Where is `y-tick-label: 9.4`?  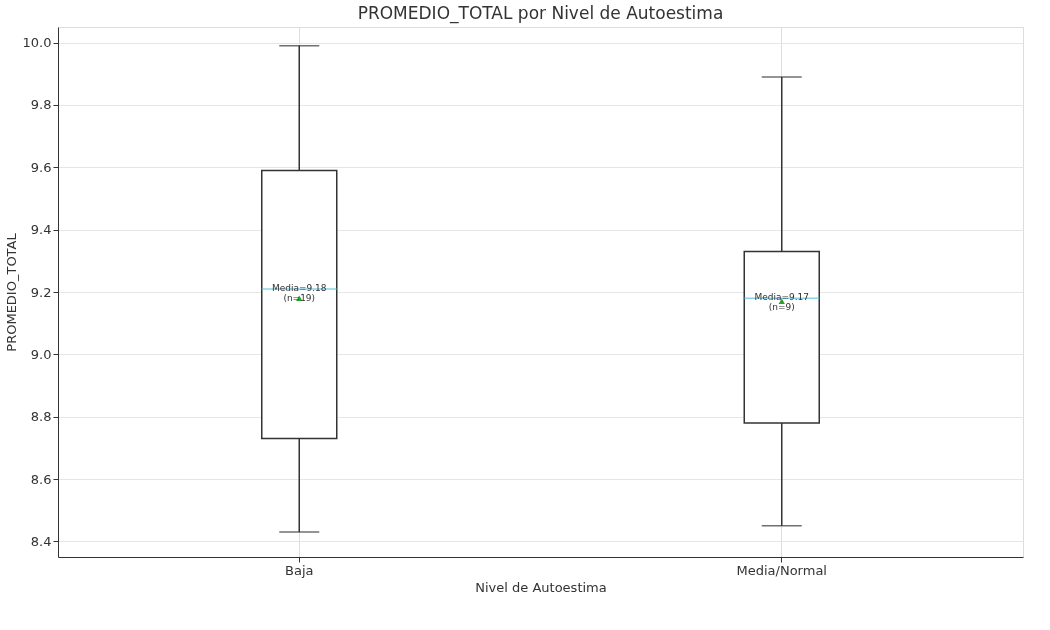 y-tick-label: 9.4 is located at coordinates (41, 230).